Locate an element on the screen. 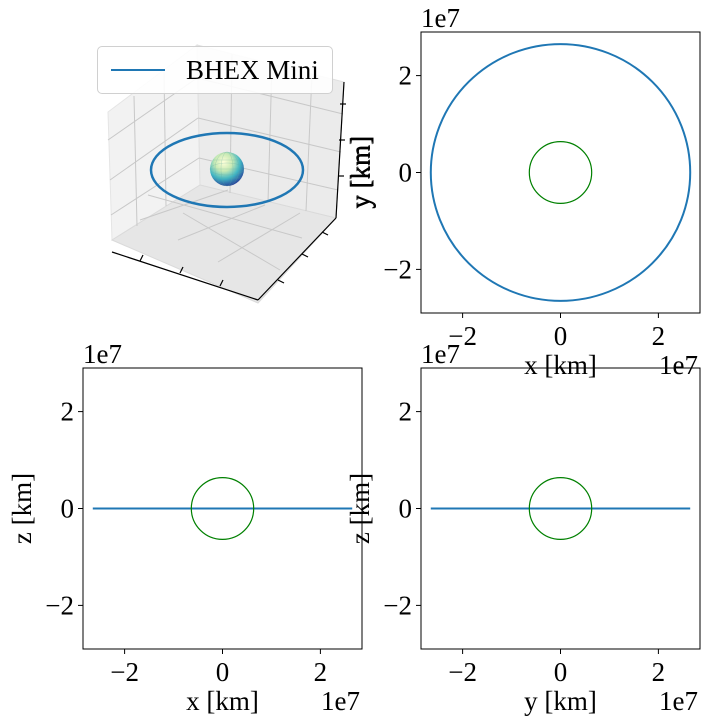 The image size is (711, 724). y-tick-label-yz: 2 is located at coordinates (406, 412).